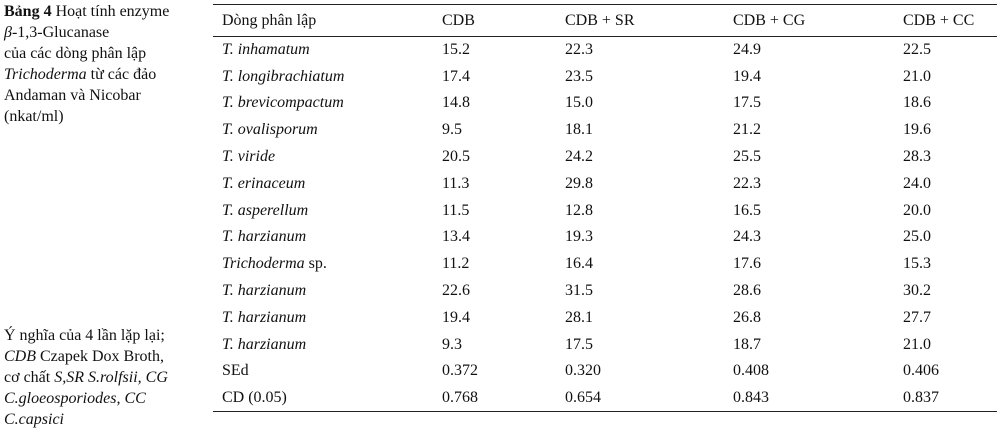  I want to click on caption-genus: Trichoderma, so click(45, 74).